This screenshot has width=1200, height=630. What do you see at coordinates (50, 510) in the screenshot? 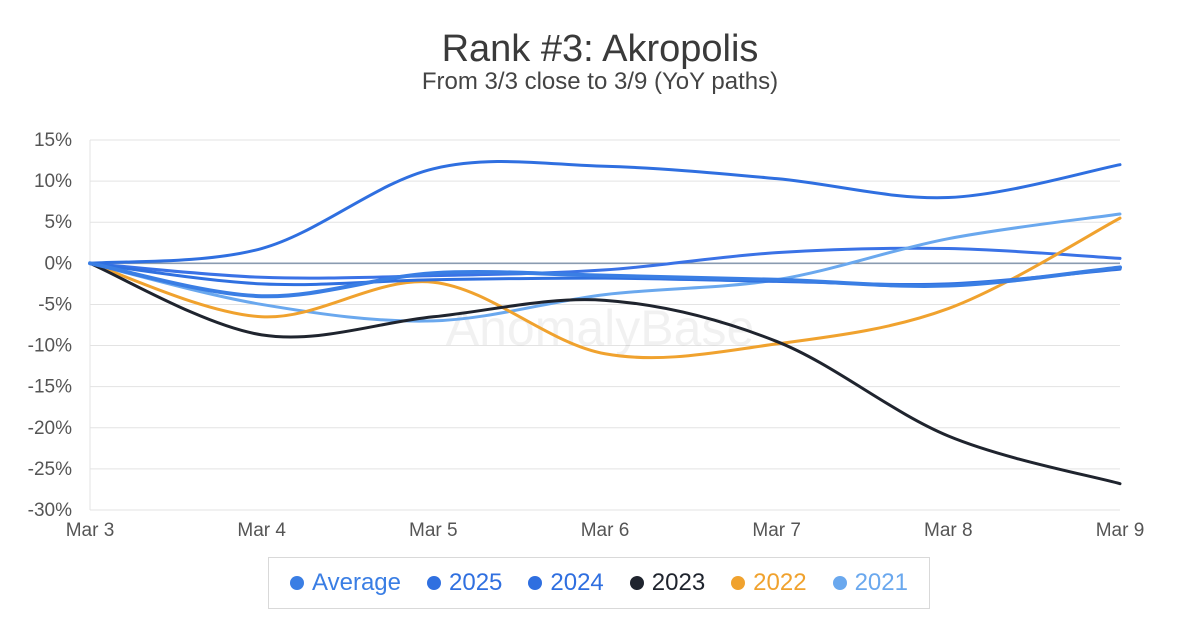
I see `y-tick-label: -30%` at bounding box center [50, 510].